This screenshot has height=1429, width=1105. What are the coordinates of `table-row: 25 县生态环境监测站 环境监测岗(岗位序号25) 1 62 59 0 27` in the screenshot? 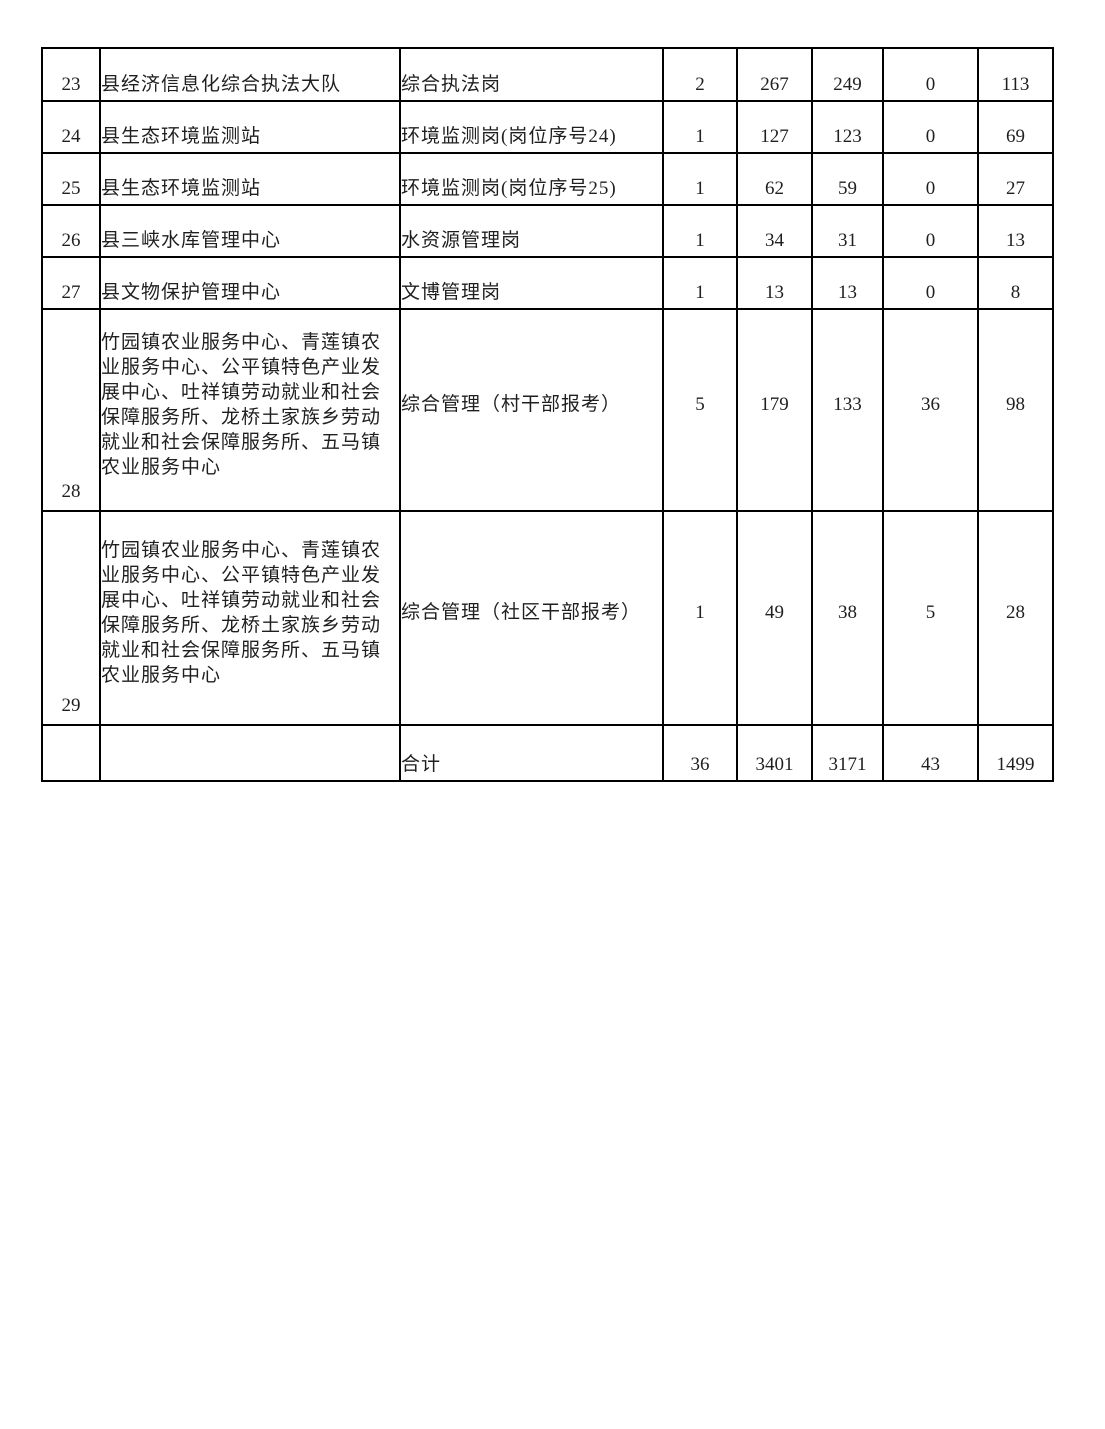 It's located at (547, 179).